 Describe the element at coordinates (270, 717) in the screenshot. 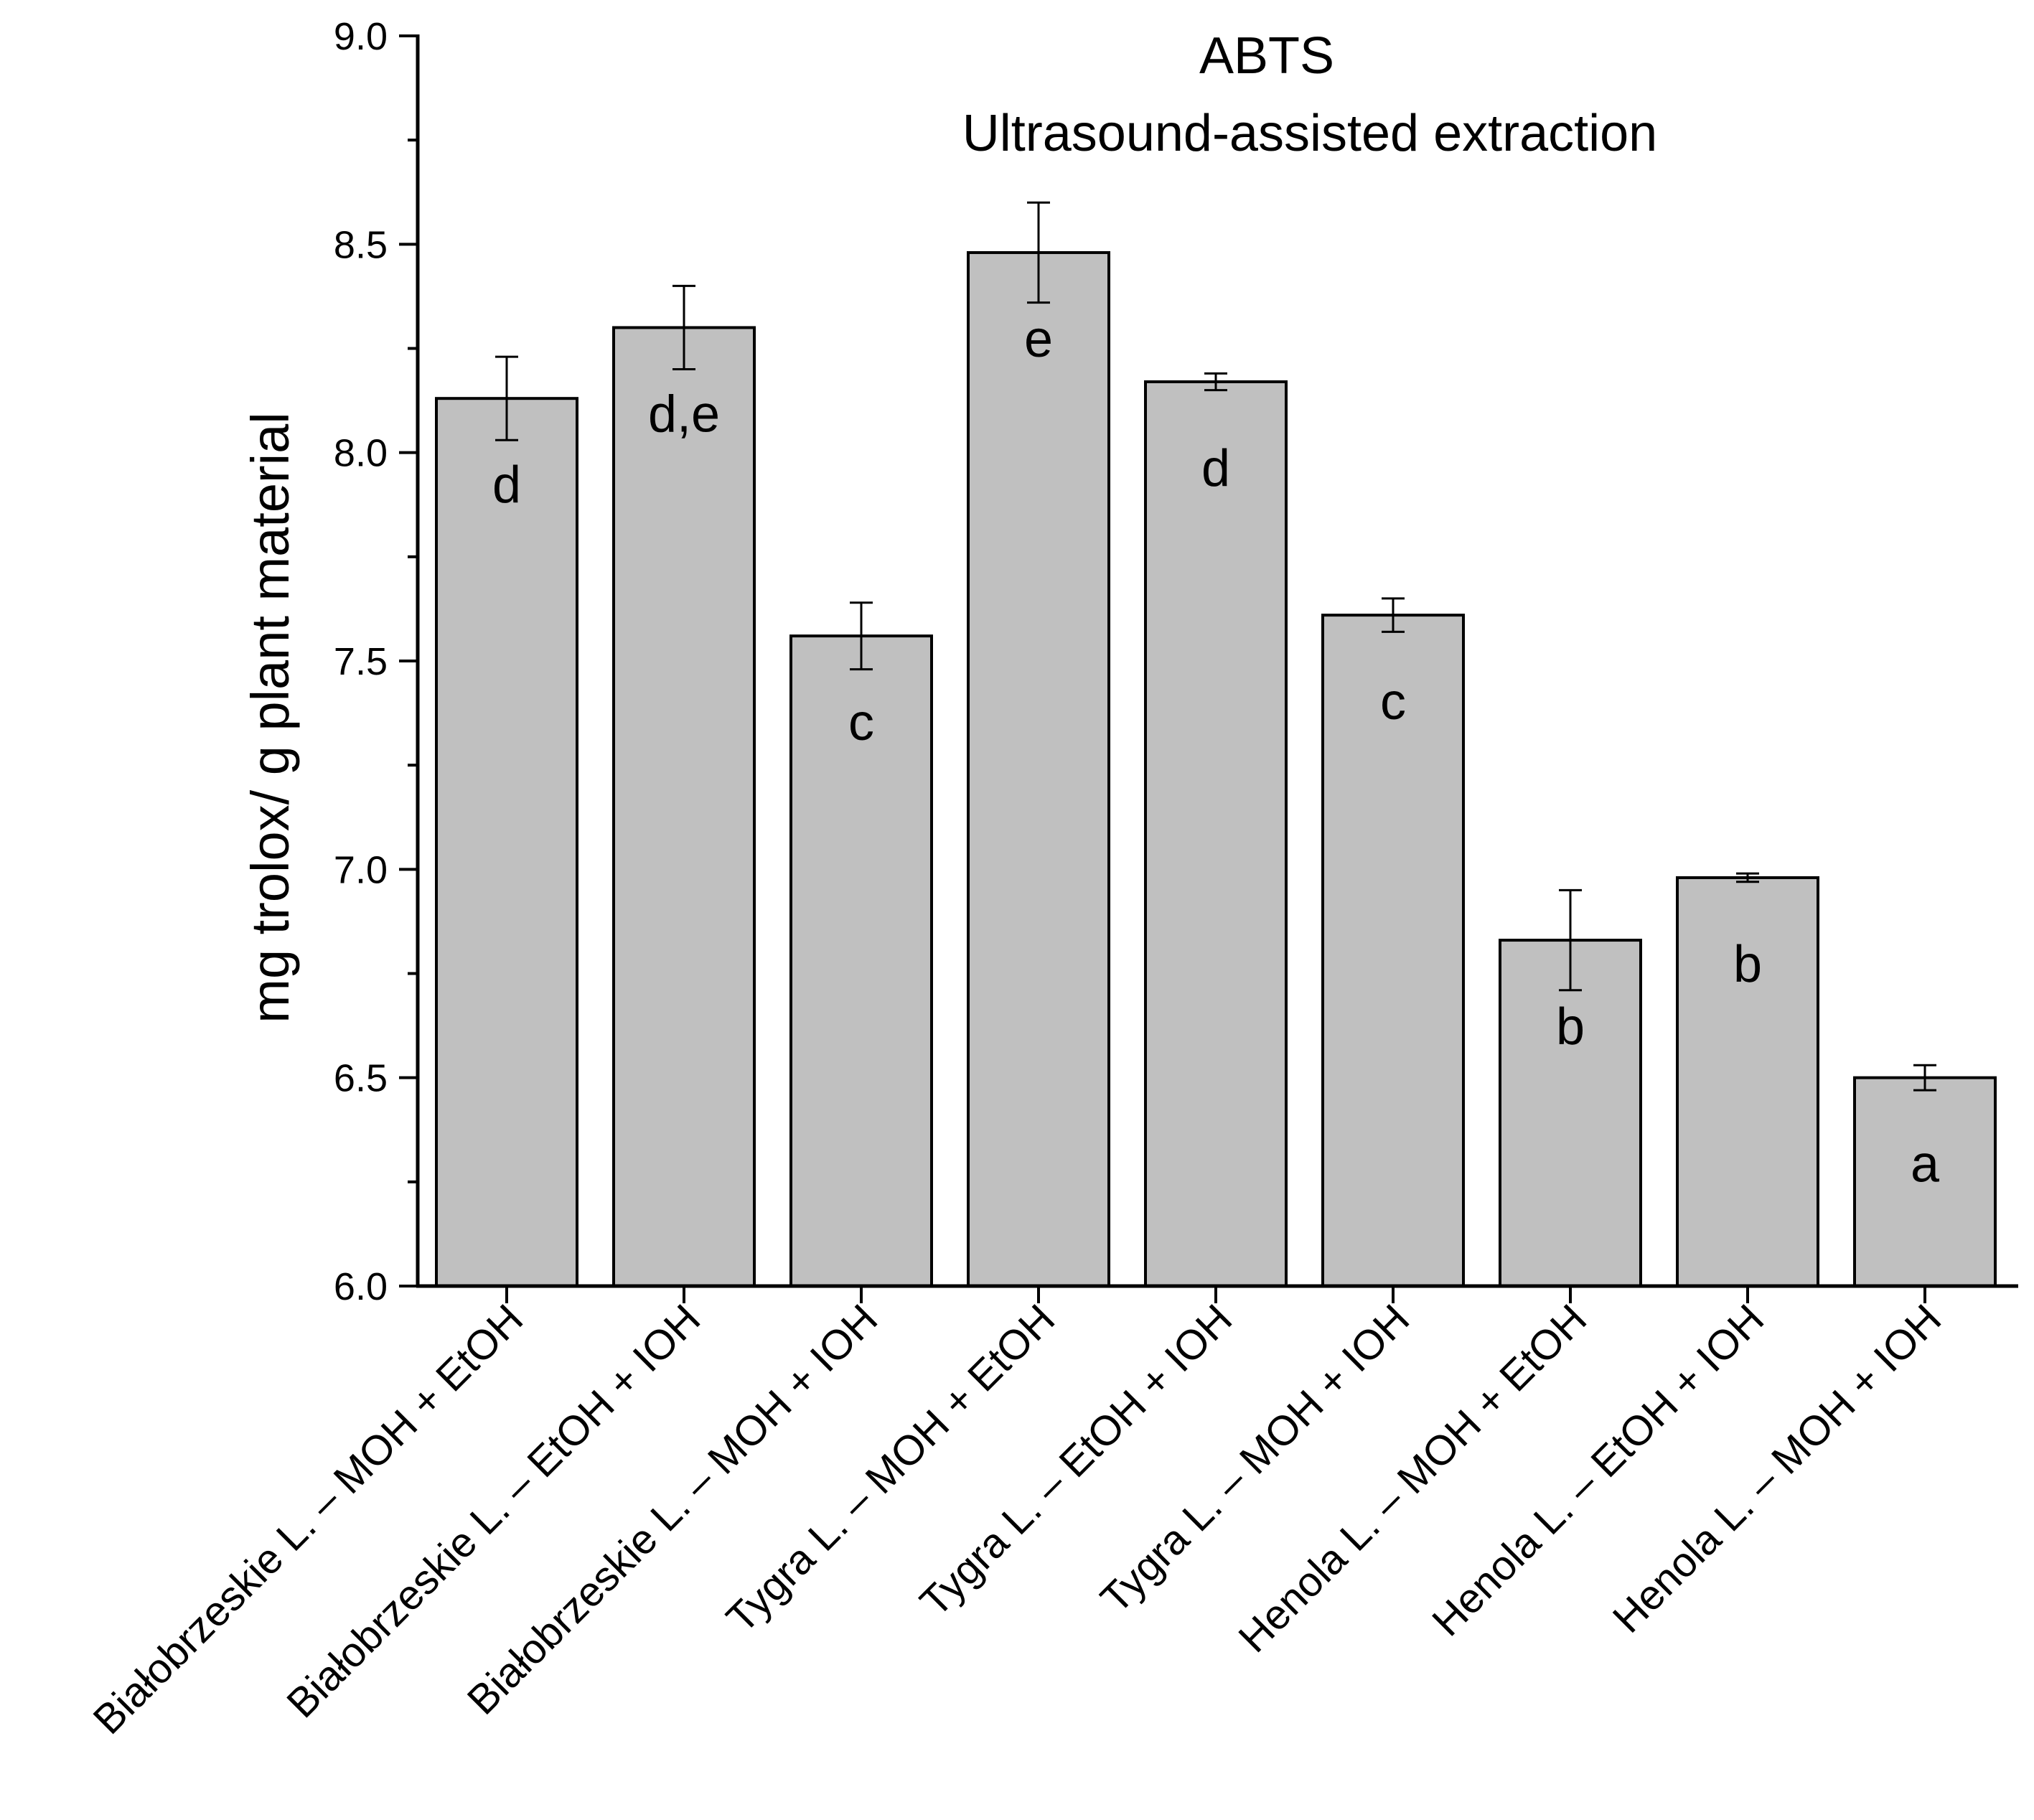

I see `y-axis-label: mg trolox/ g plant material` at that location.